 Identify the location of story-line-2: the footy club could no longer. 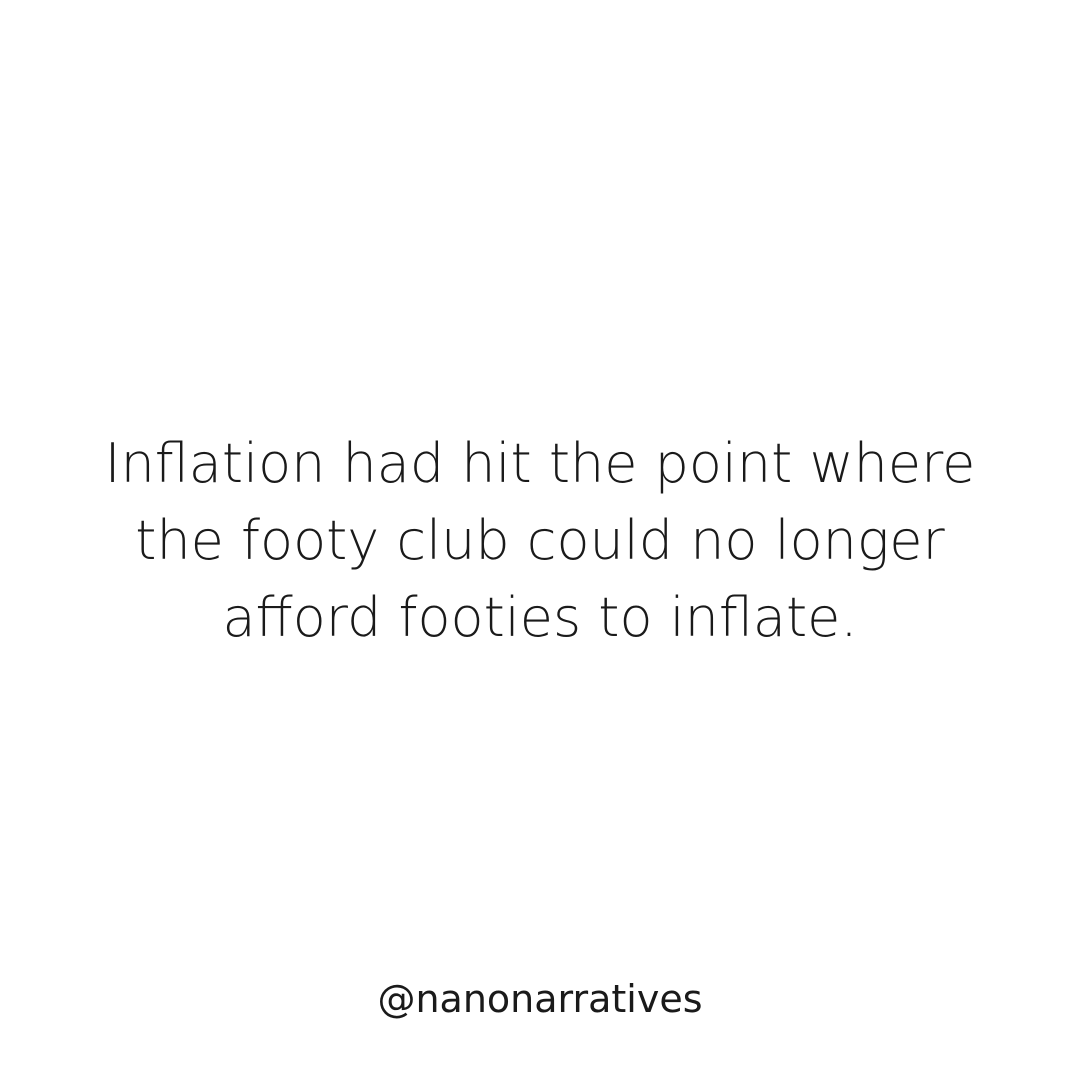
(540, 540).